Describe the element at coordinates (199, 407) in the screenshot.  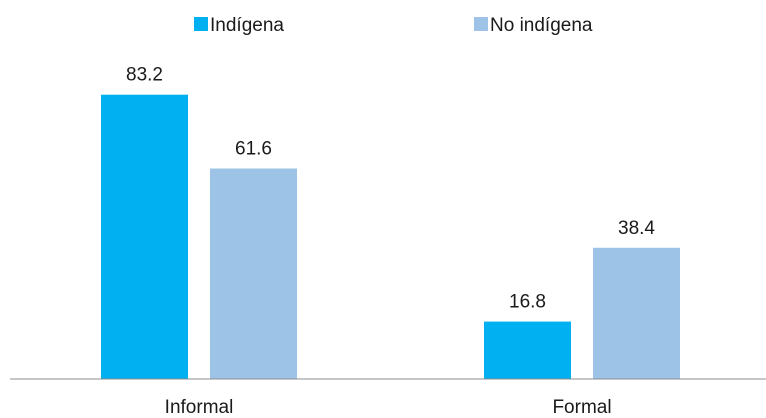
I see `category-label-informal: Informal` at that location.